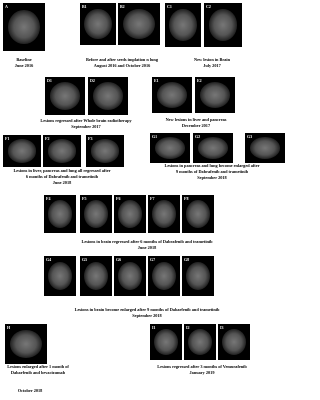  What do you see at coordinates (169, 6) in the screenshot?
I see `panel-label: C1` at bounding box center [169, 6].